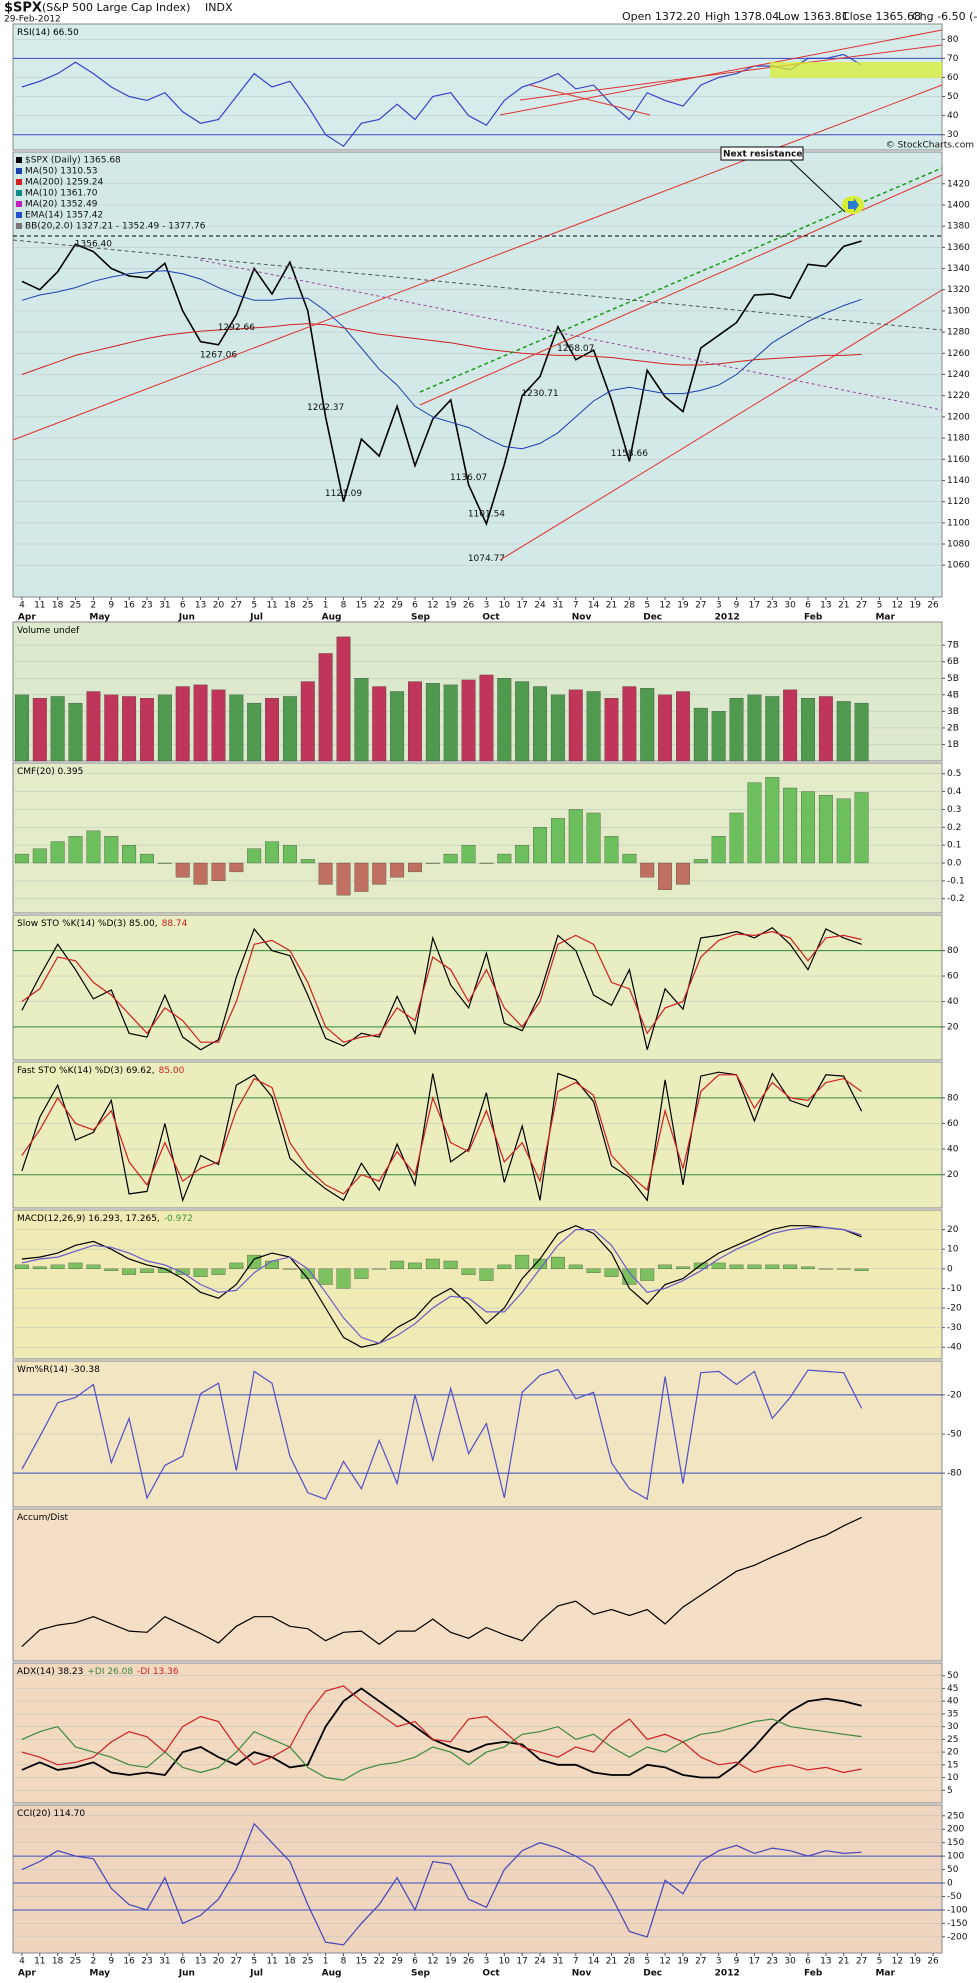  I want to click on y-tick-label: 1180, so click(958, 439).